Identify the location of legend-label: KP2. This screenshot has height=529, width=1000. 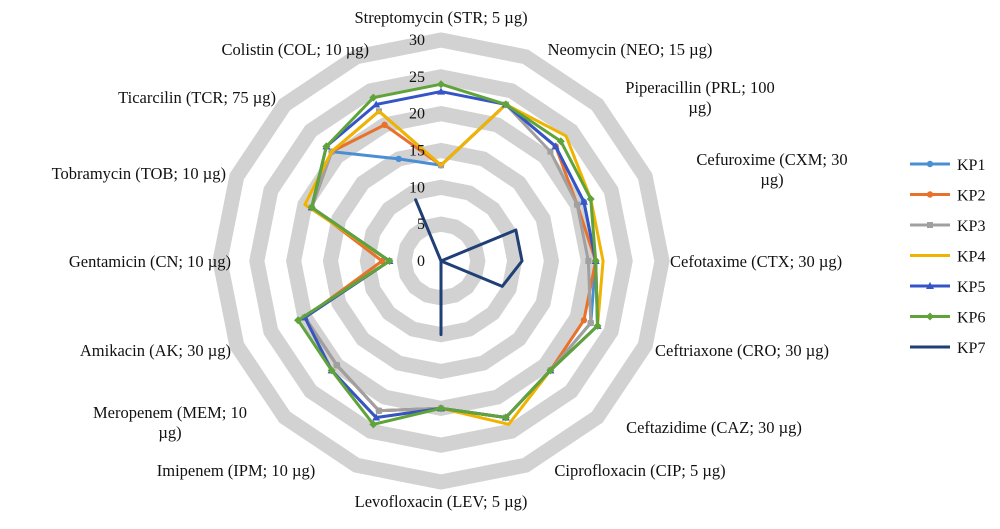
(971, 196).